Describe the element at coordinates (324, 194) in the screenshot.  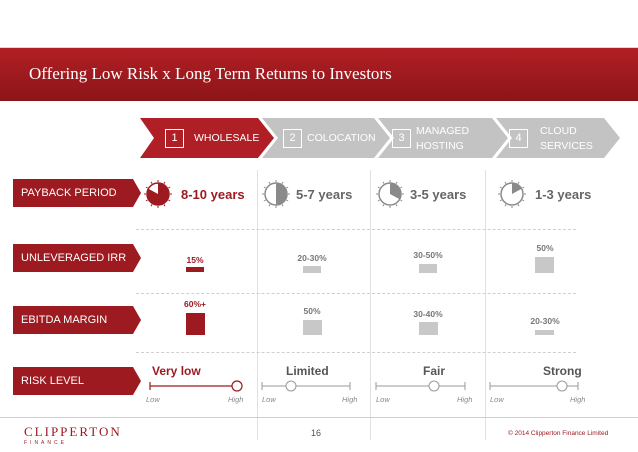
I see `payback-value: 5-7 years` at that location.